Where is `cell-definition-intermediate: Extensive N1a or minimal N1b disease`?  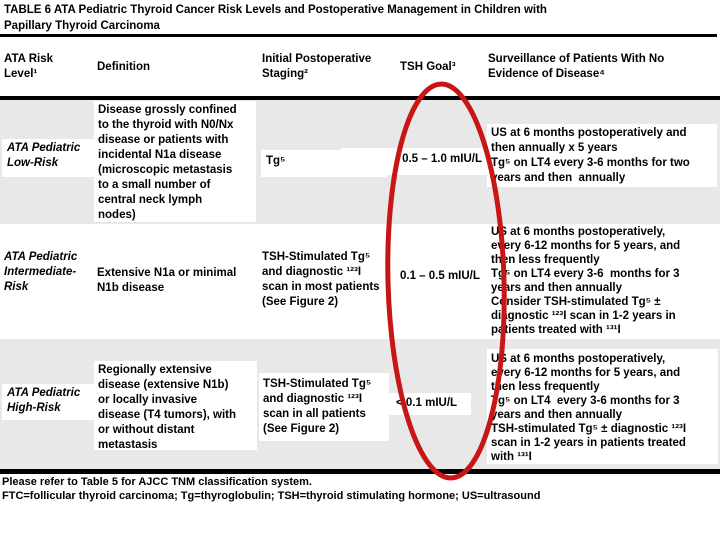 cell-definition-intermediate: Extensive N1a or minimal N1b disease is located at coordinates (167, 280).